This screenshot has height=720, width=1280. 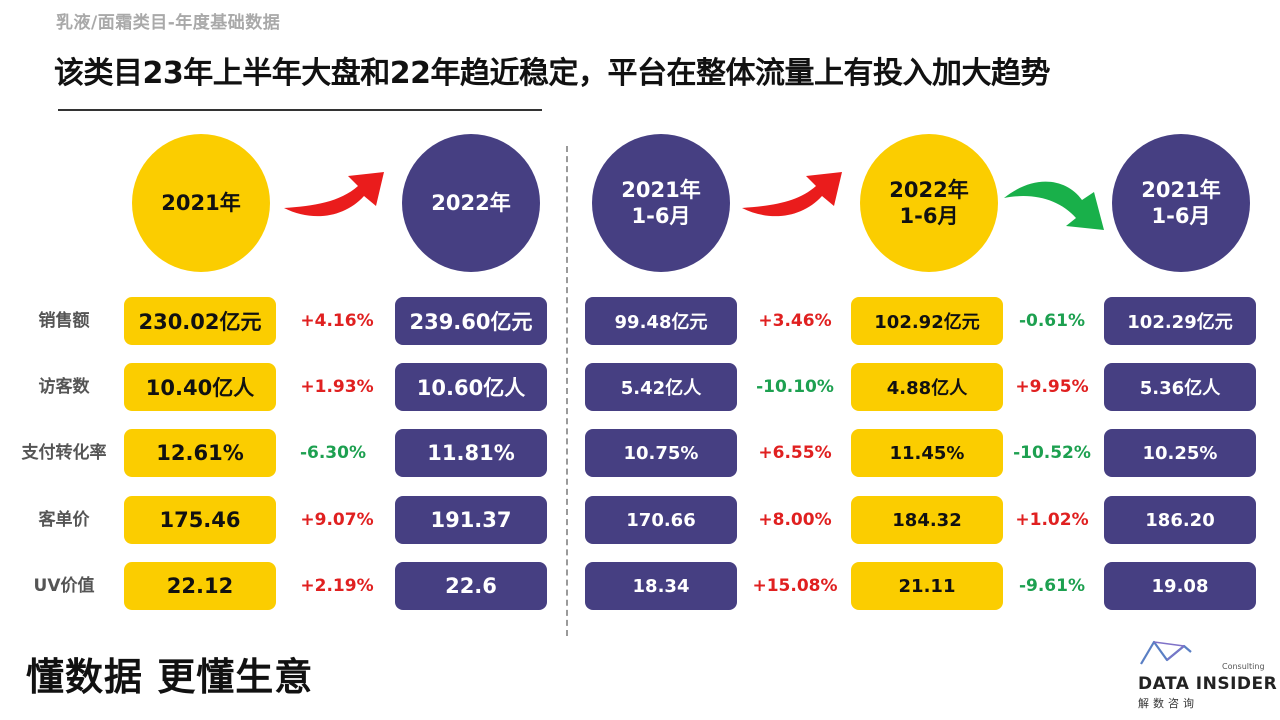 What do you see at coordinates (1181, 203) in the screenshot?
I see `period-circle-2023-h1: 2021年 1-6月` at bounding box center [1181, 203].